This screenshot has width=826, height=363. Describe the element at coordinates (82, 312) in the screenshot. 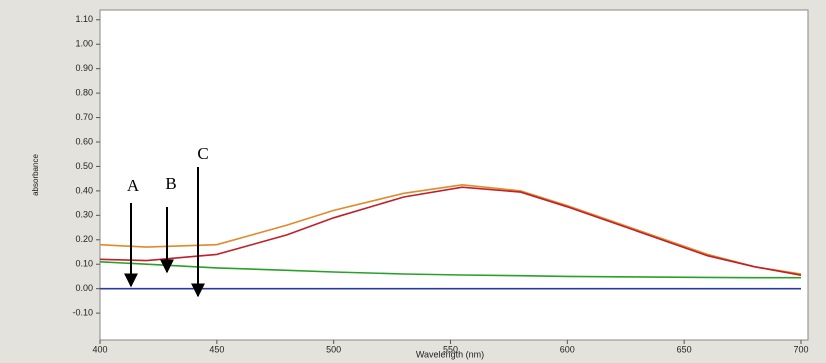

I see `y-tick-label: -0.10` at that location.